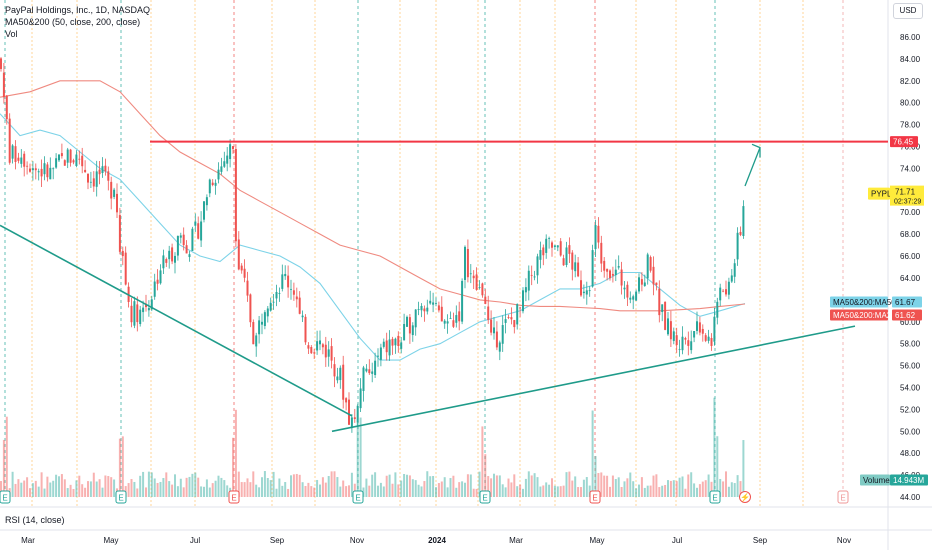  Describe the element at coordinates (436, 540) in the screenshot. I see `time-axis: Mar May Jul Sep Nov 2024 Mar May Jul Sep Nov` at that location.